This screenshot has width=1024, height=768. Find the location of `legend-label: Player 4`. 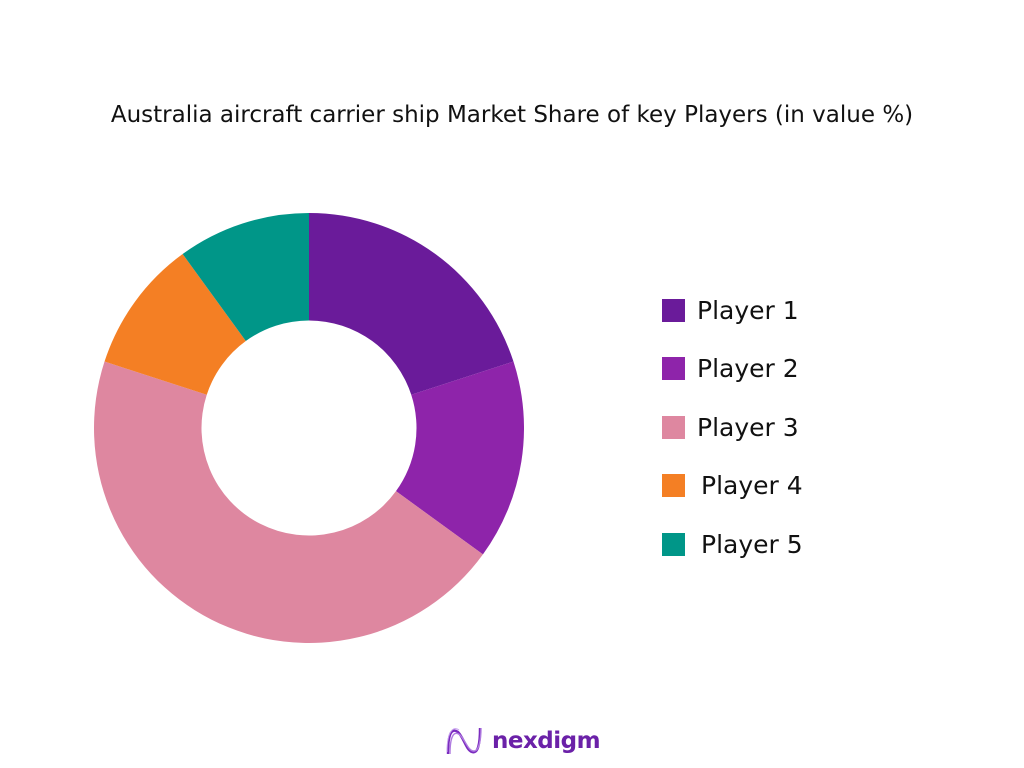

legend-label: Player 4 is located at coordinates (752, 486).